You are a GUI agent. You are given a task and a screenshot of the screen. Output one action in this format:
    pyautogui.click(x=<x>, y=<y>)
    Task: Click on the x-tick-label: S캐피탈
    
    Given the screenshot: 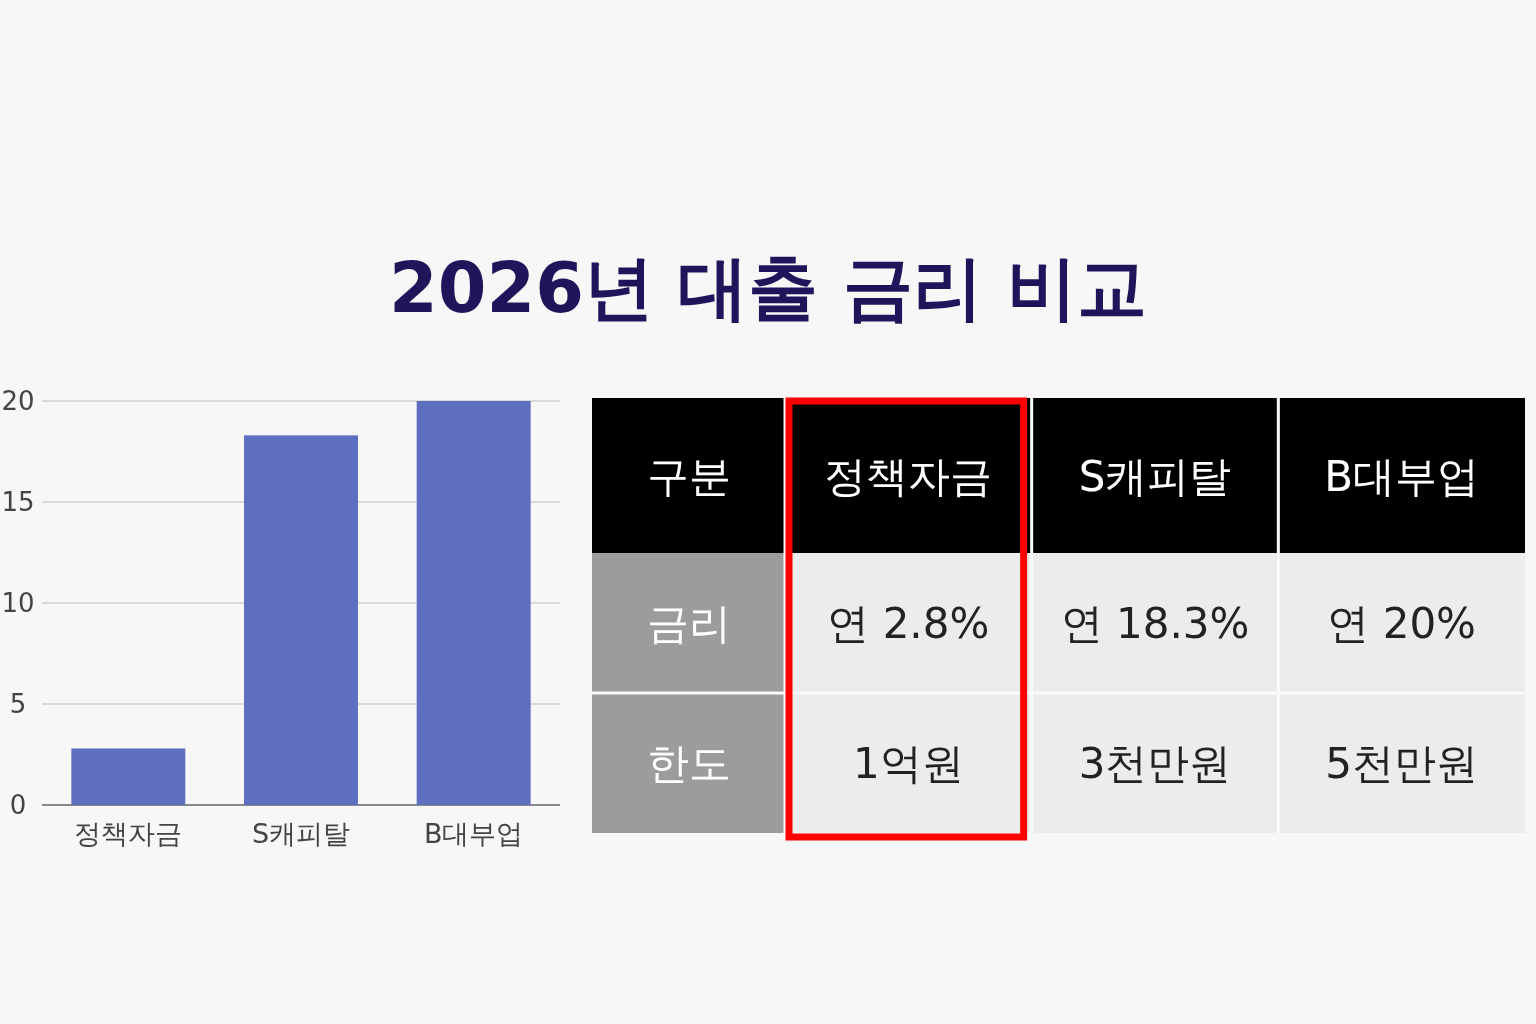 What is the action you would take?
    pyautogui.click(x=301, y=833)
    